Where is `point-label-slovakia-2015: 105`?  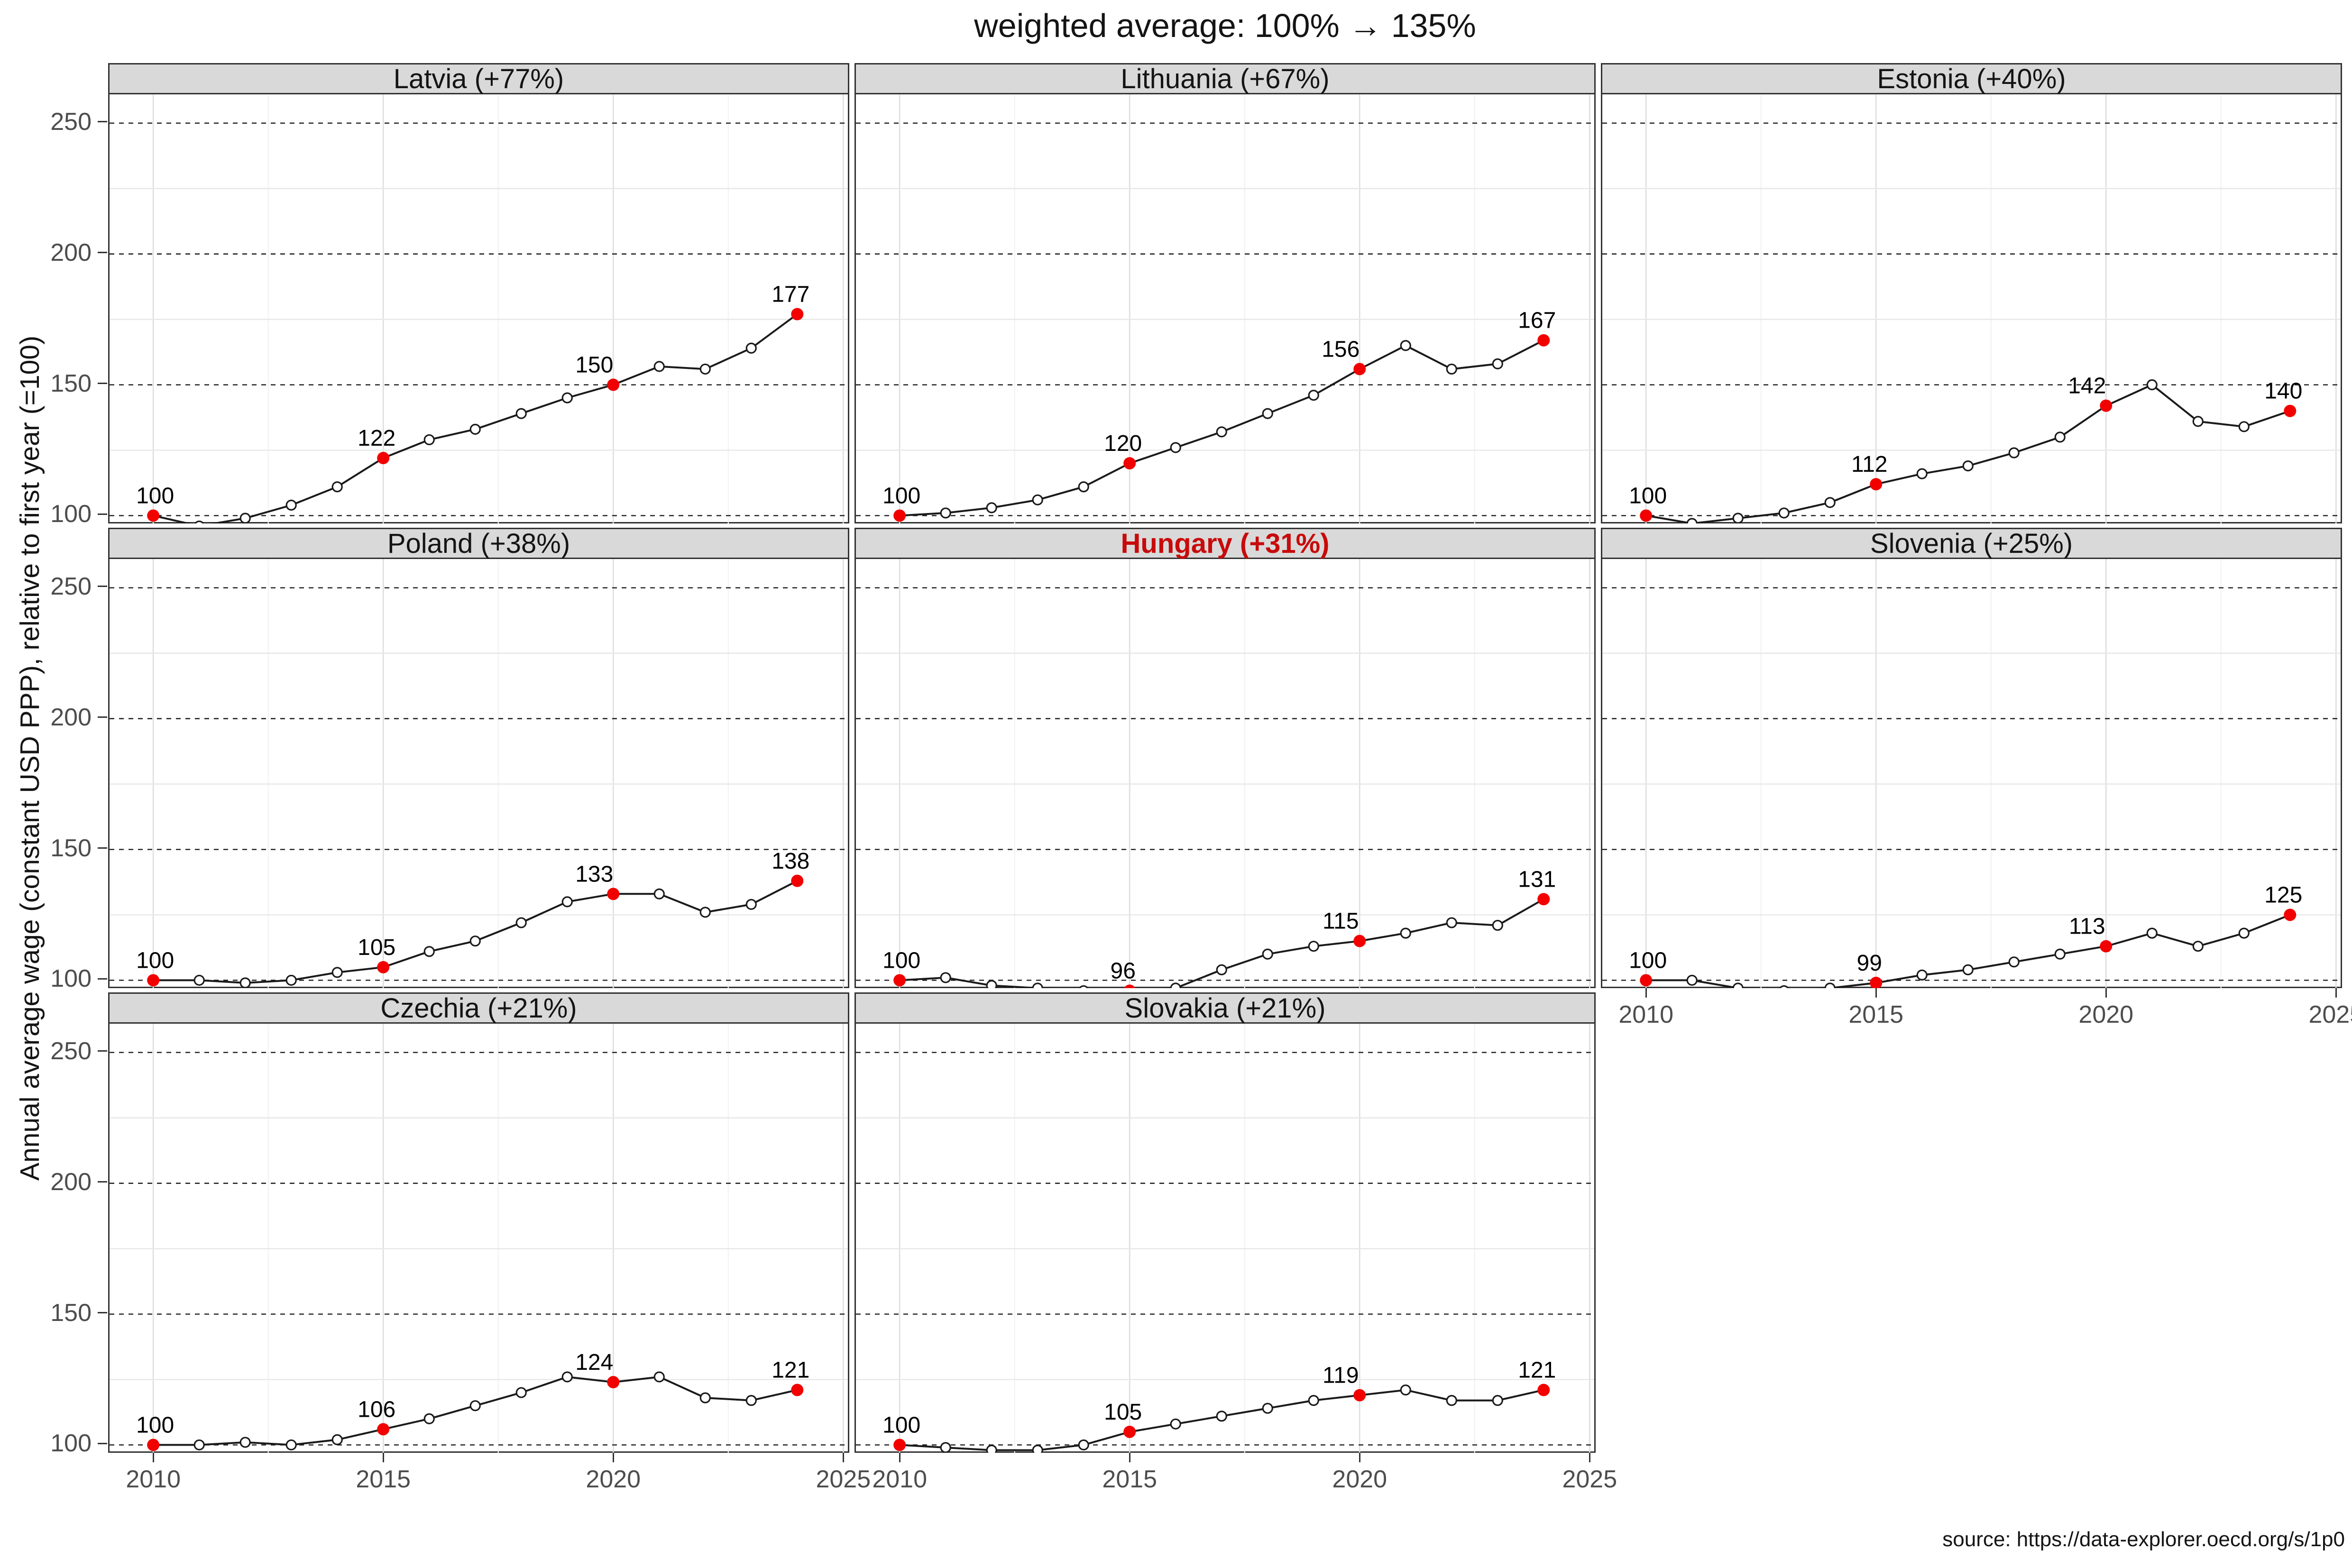 point-label-slovakia-2015: 105 is located at coordinates (1123, 1412).